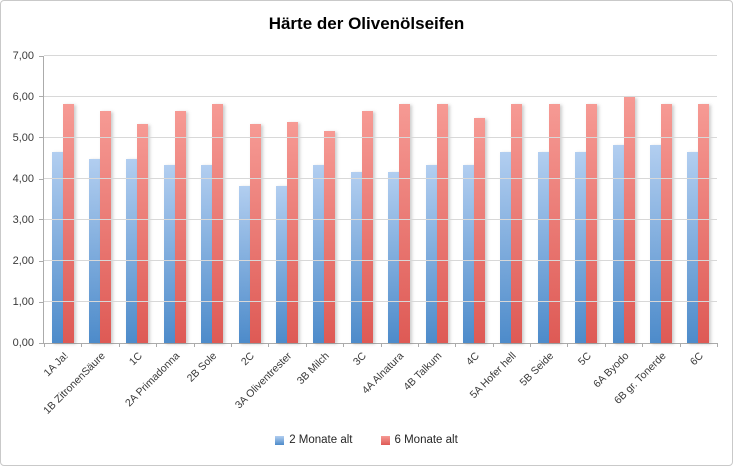 This screenshot has height=466, width=733. I want to click on x-axis-label: 5C, so click(584, 359).